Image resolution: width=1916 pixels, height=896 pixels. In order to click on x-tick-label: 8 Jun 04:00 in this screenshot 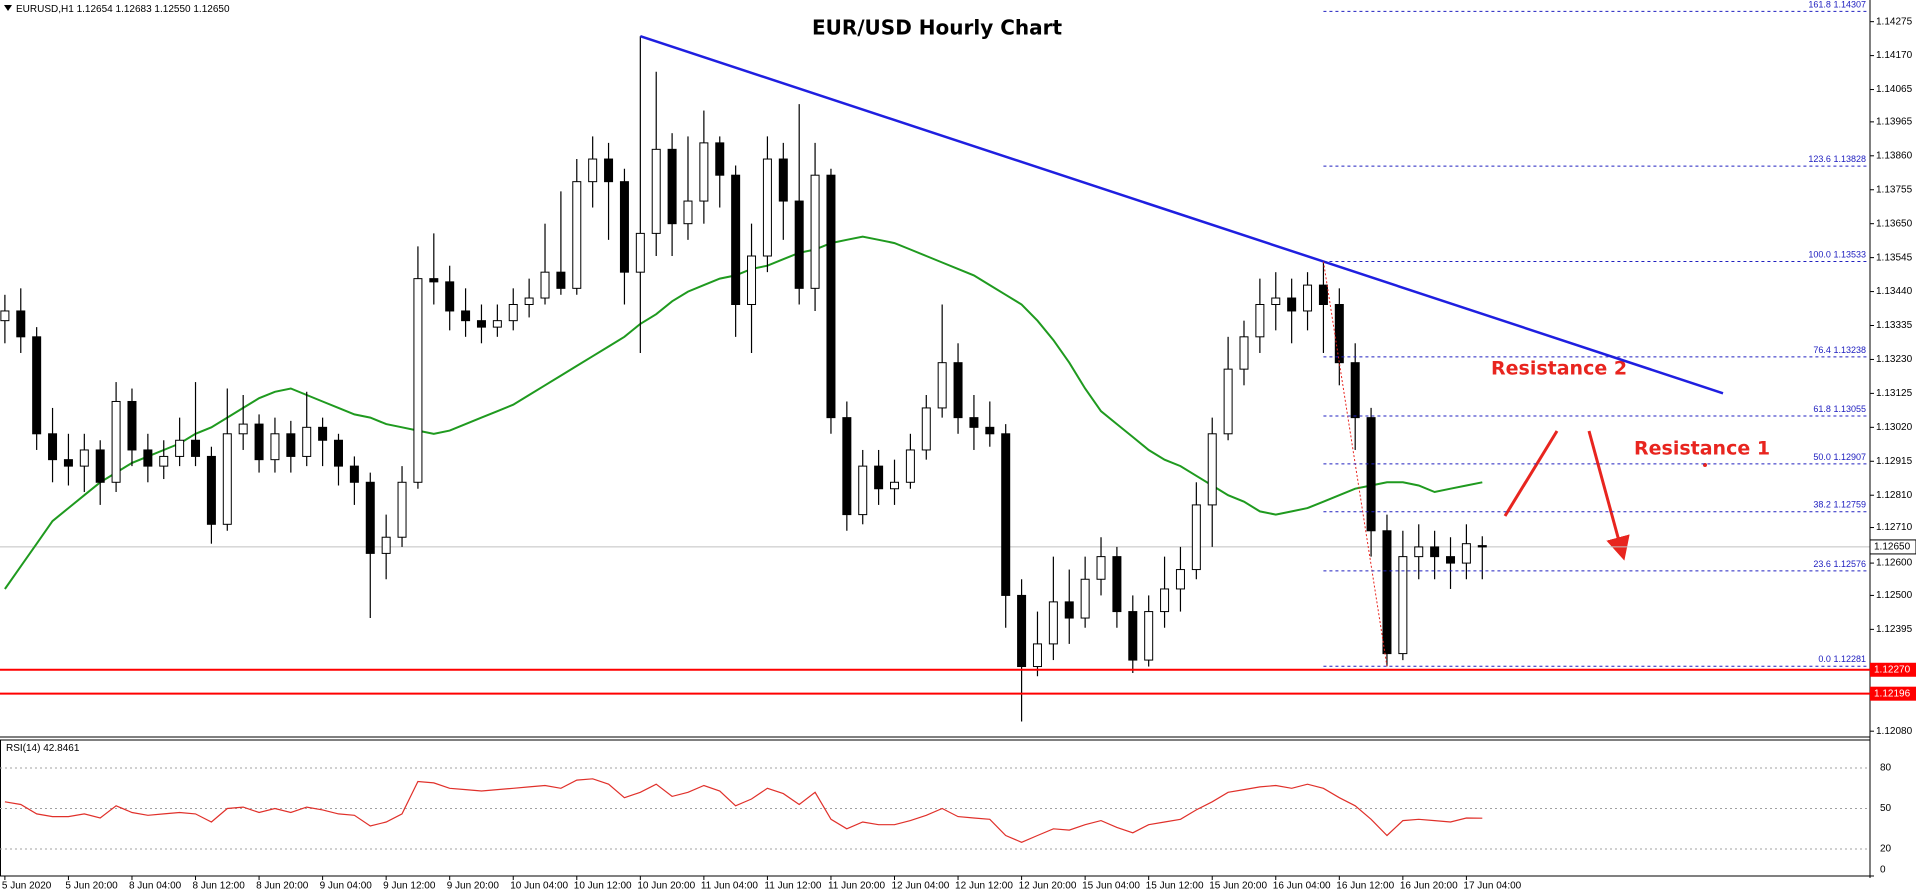, I will do `click(155, 886)`.